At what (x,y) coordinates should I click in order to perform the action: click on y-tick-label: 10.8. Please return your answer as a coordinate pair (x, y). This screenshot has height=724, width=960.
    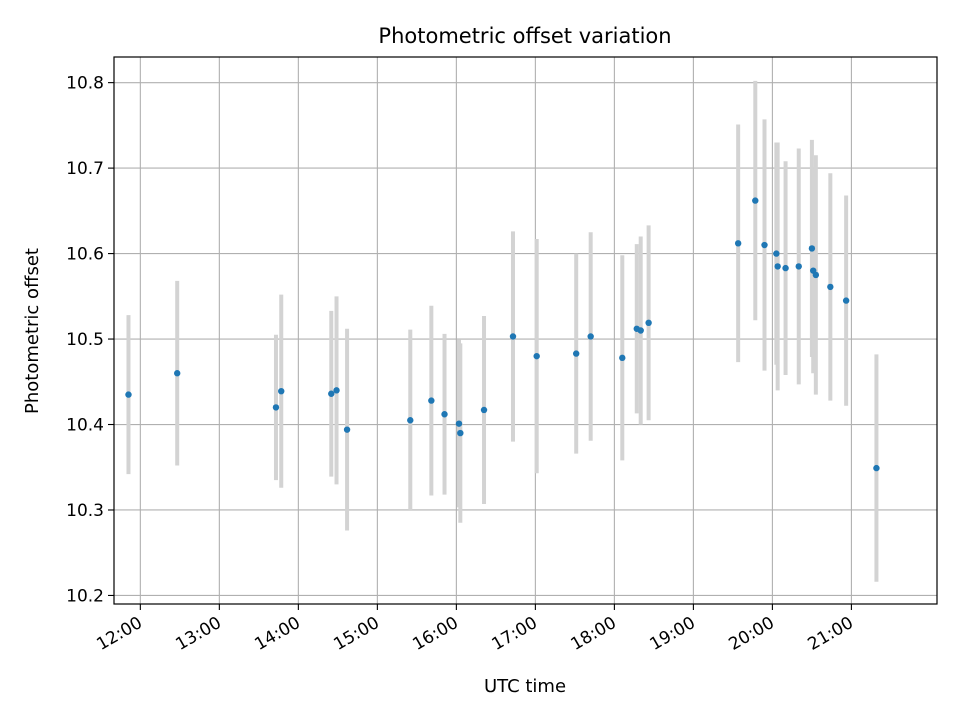
    Looking at the image, I should click on (85, 84).